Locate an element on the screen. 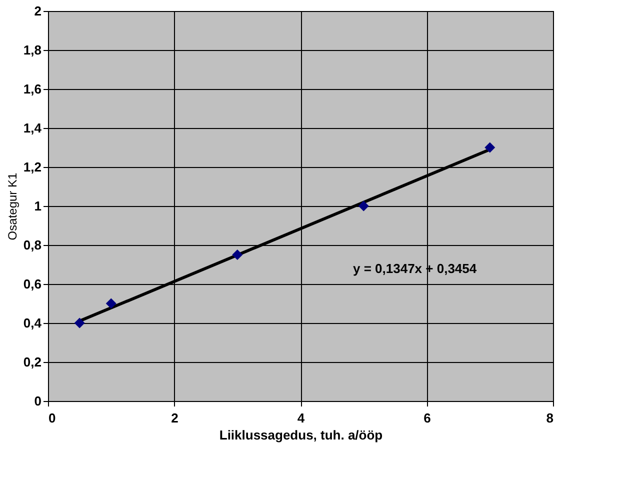  y-tick-label: 2 is located at coordinates (38, 11).